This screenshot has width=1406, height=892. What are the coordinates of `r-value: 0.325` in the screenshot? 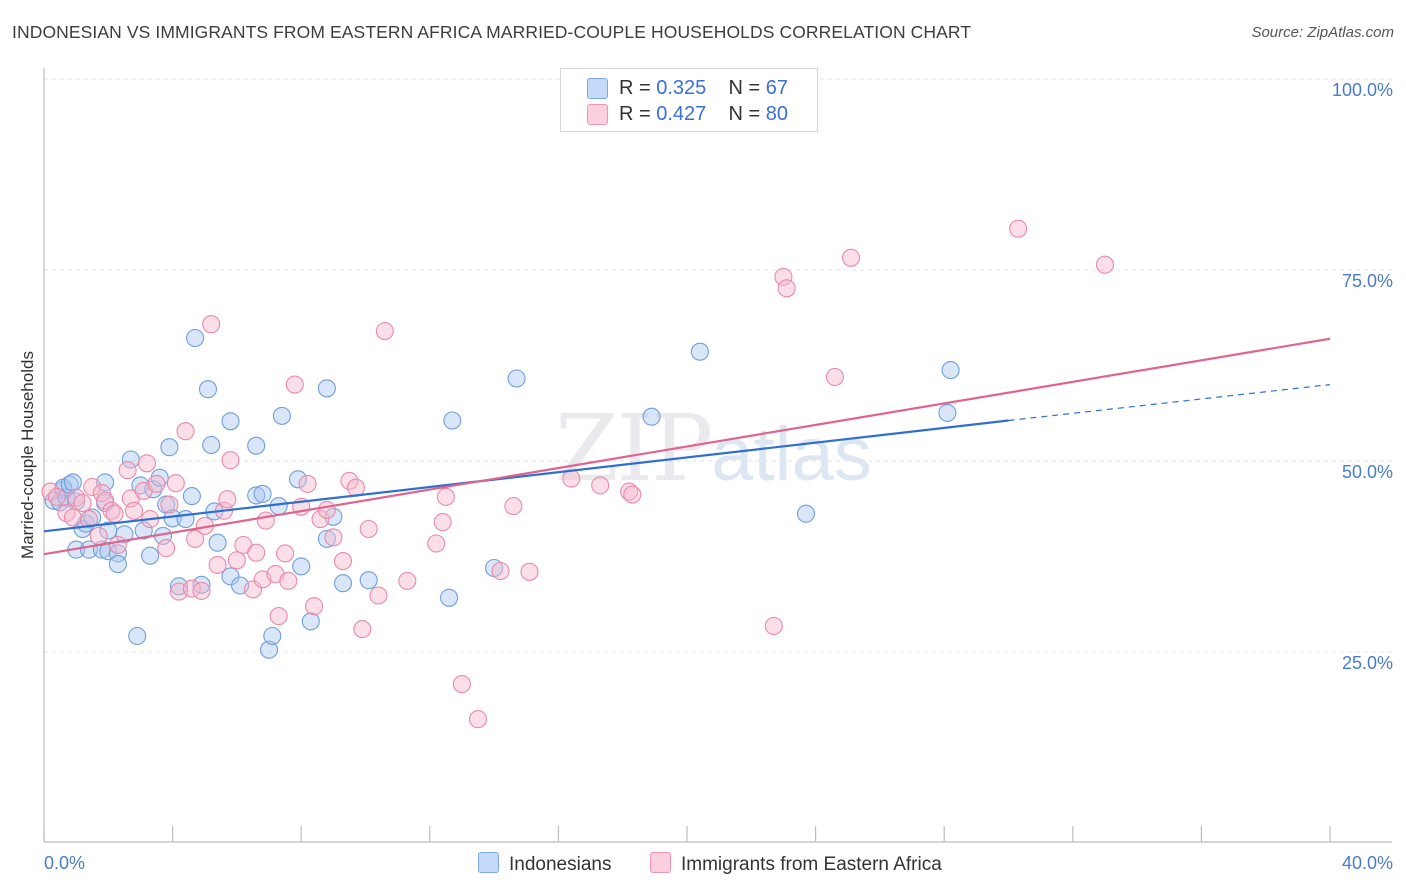 It's located at (681, 88).